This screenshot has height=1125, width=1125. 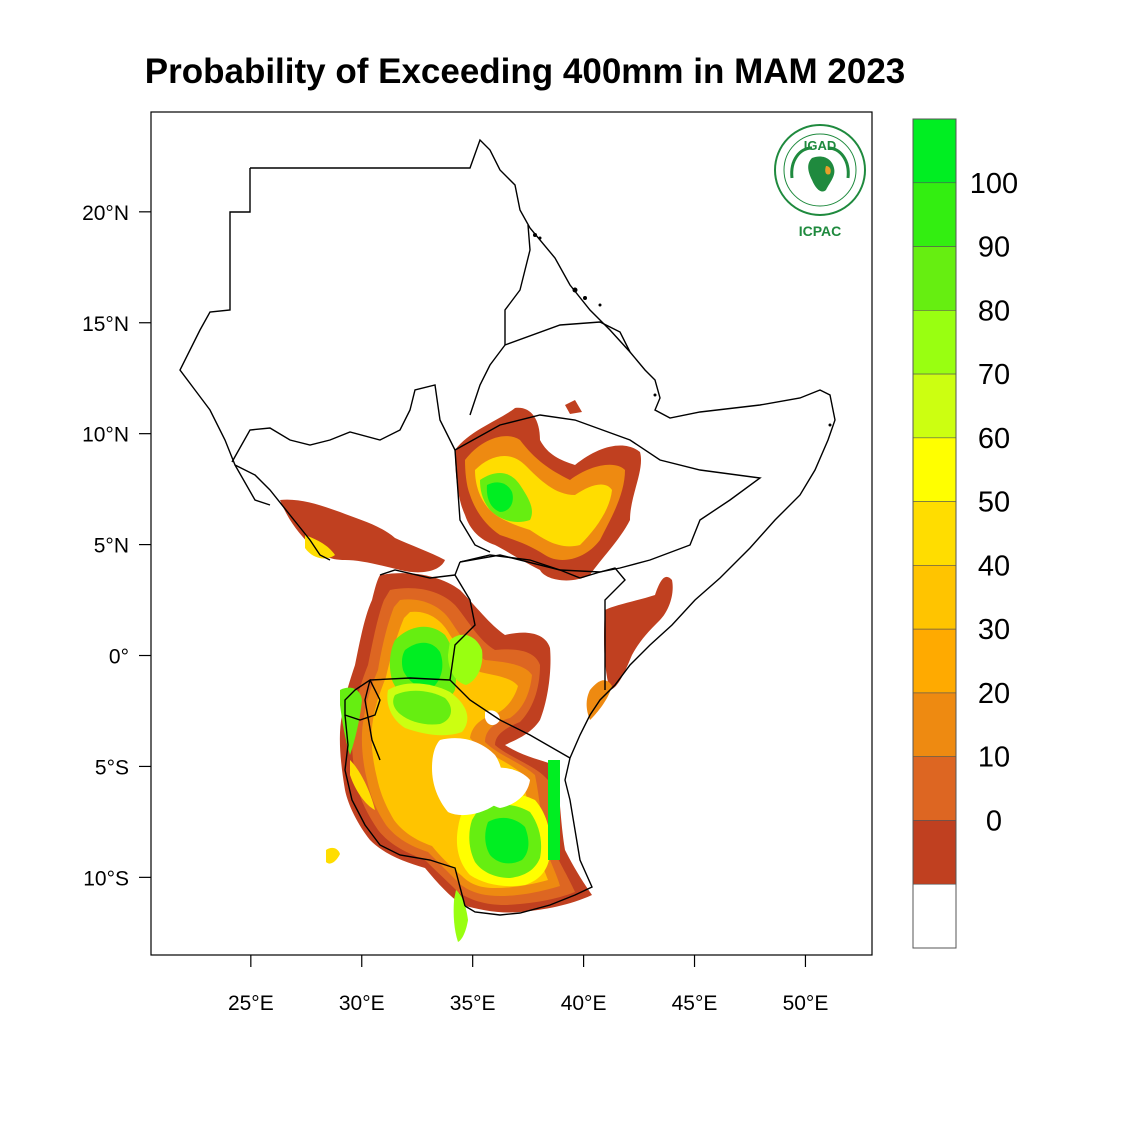 I want to click on y-tick-label: 10°N, so click(x=105, y=435).